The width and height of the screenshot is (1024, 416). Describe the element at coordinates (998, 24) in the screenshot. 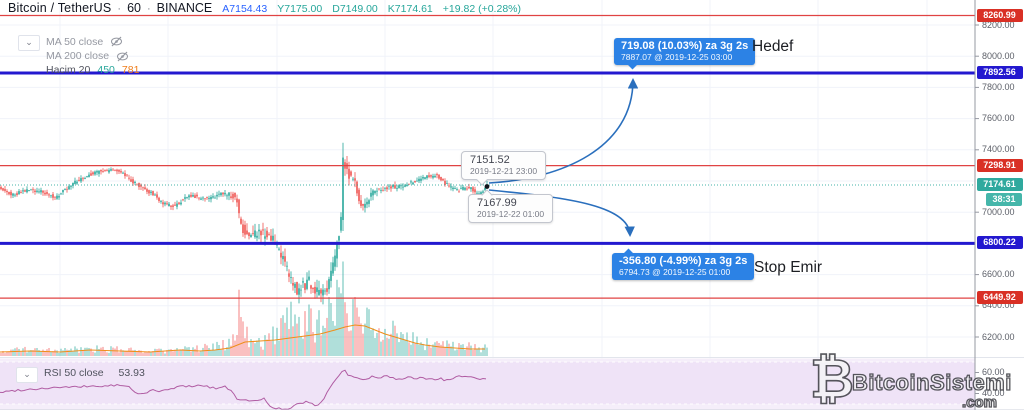

I see `price-tick-label: 8200.00` at that location.